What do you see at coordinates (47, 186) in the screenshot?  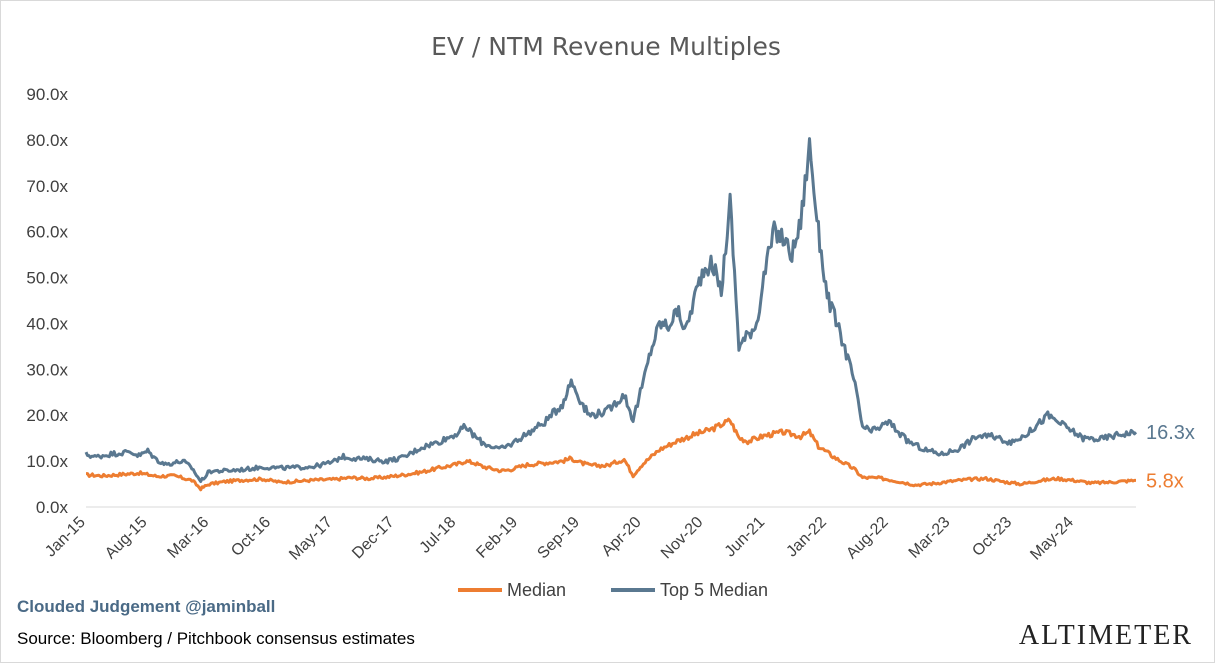 I see `y-tick-label: 70.0x` at bounding box center [47, 186].